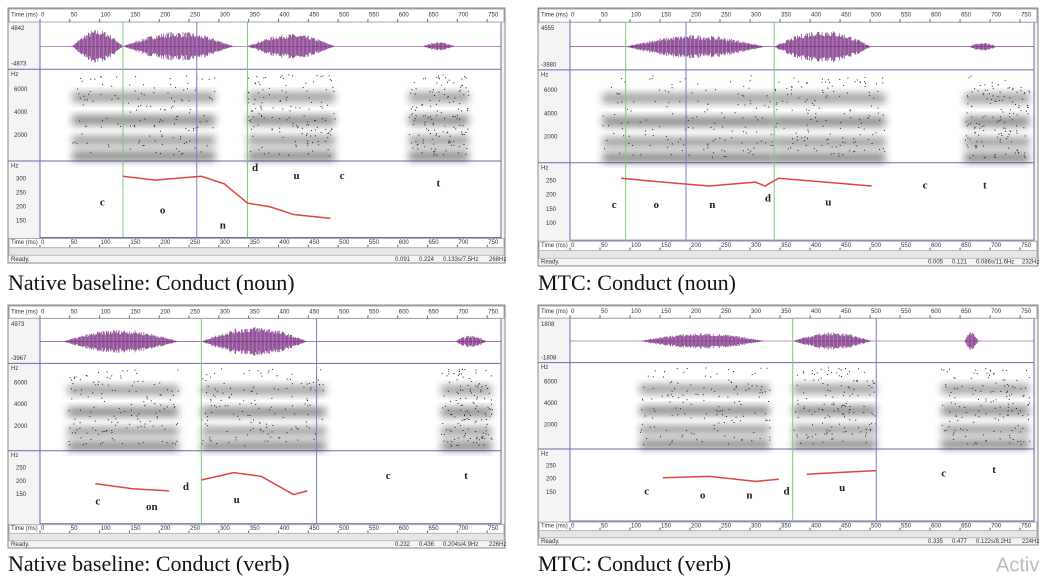 Image resolution: width=1046 pixels, height=577 pixels. What do you see at coordinates (544, 169) in the screenshot?
I see `pitch-unit: Hz` at bounding box center [544, 169].